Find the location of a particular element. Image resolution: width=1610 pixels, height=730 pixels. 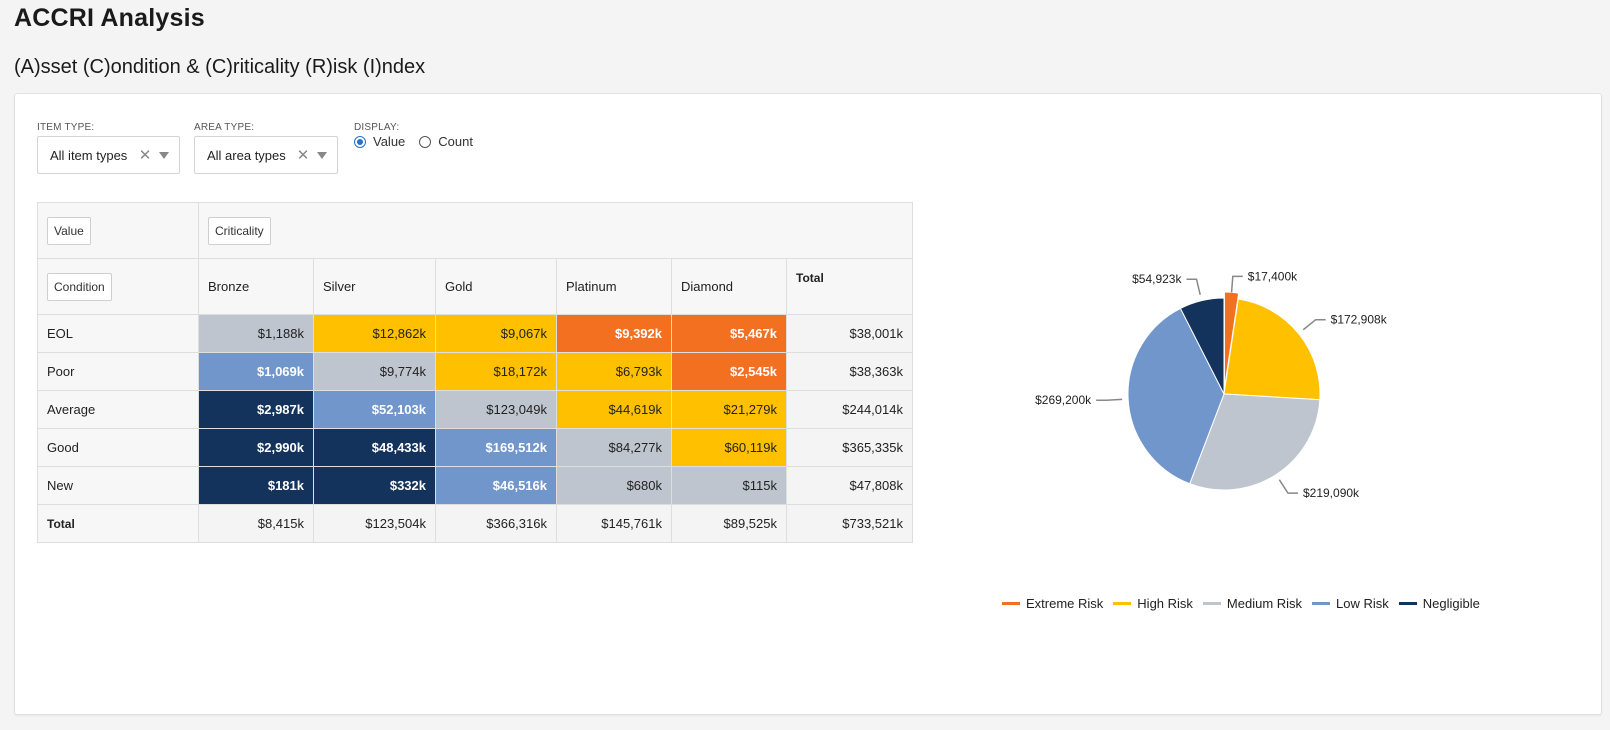

radio-count-label: Count is located at coordinates (455, 141).